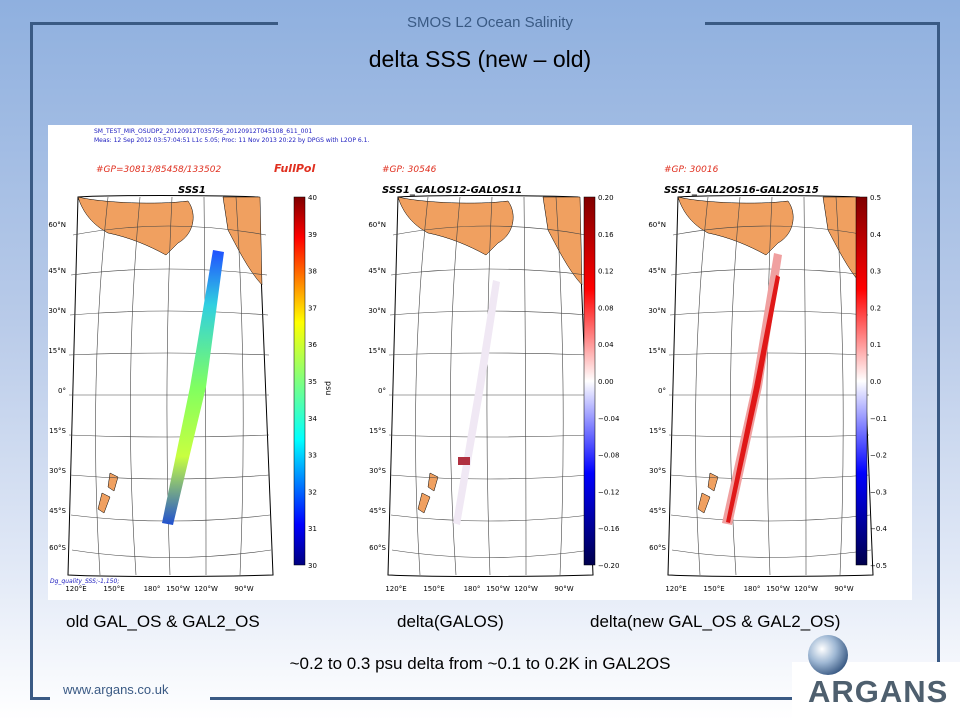  Describe the element at coordinates (312, 345) in the screenshot. I see `colorbar-tick: 36` at that location.